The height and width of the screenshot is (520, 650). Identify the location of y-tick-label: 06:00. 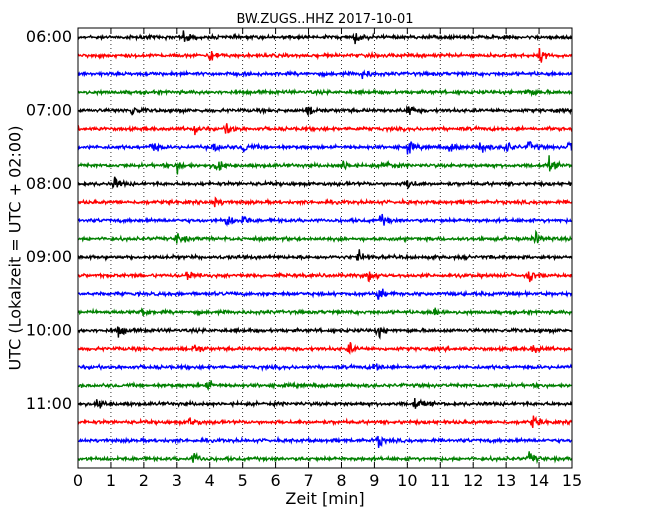
(49, 36).